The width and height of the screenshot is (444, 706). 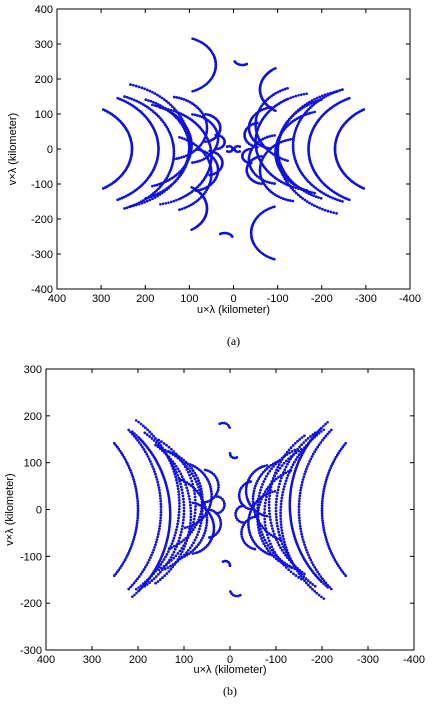 What do you see at coordinates (42, 255) in the screenshot?
I see `y-tick-label: -300` at bounding box center [42, 255].